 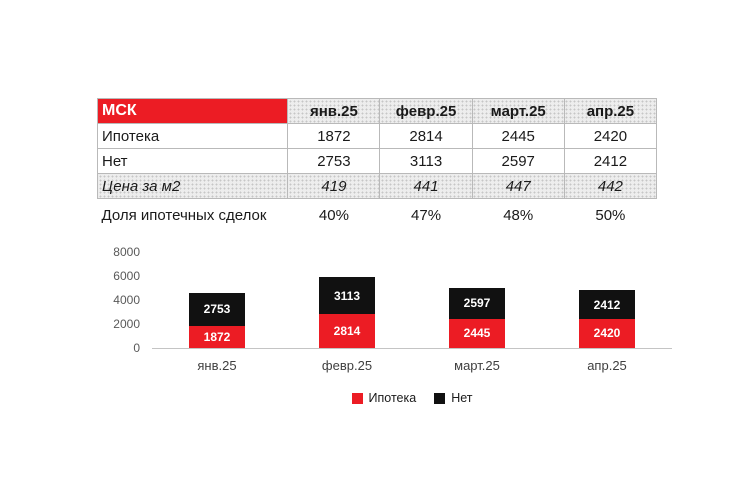 What do you see at coordinates (518, 212) in the screenshot?
I see `table-cell: 48%` at bounding box center [518, 212].